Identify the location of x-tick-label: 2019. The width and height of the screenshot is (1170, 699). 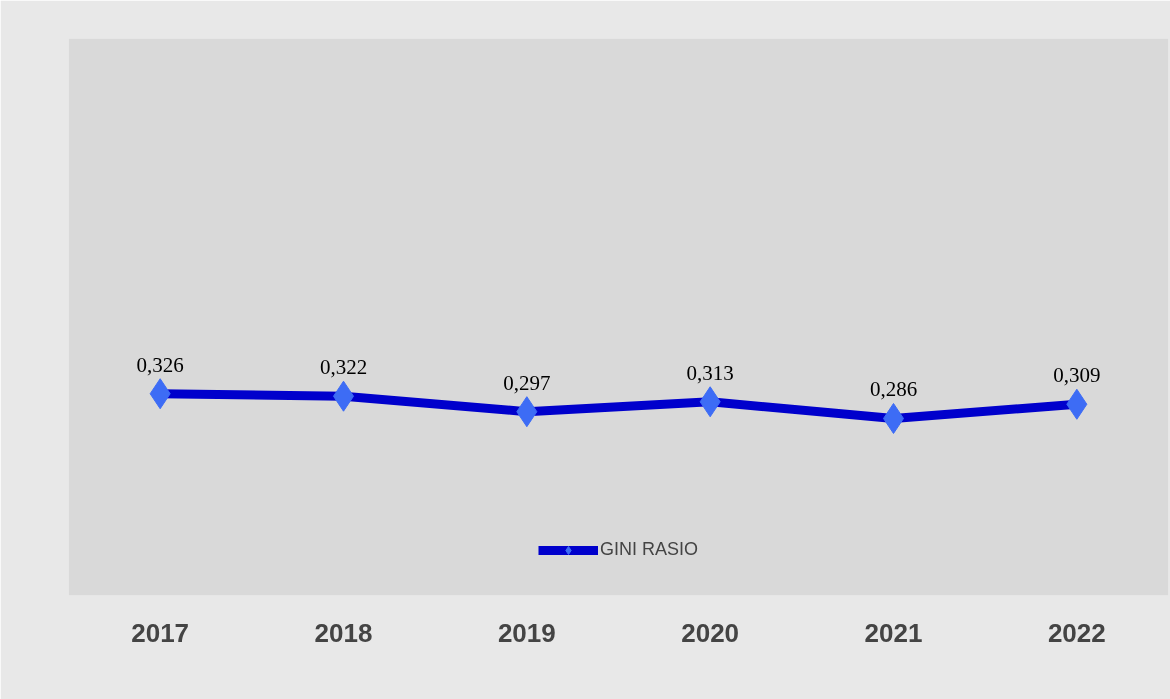
(526, 632).